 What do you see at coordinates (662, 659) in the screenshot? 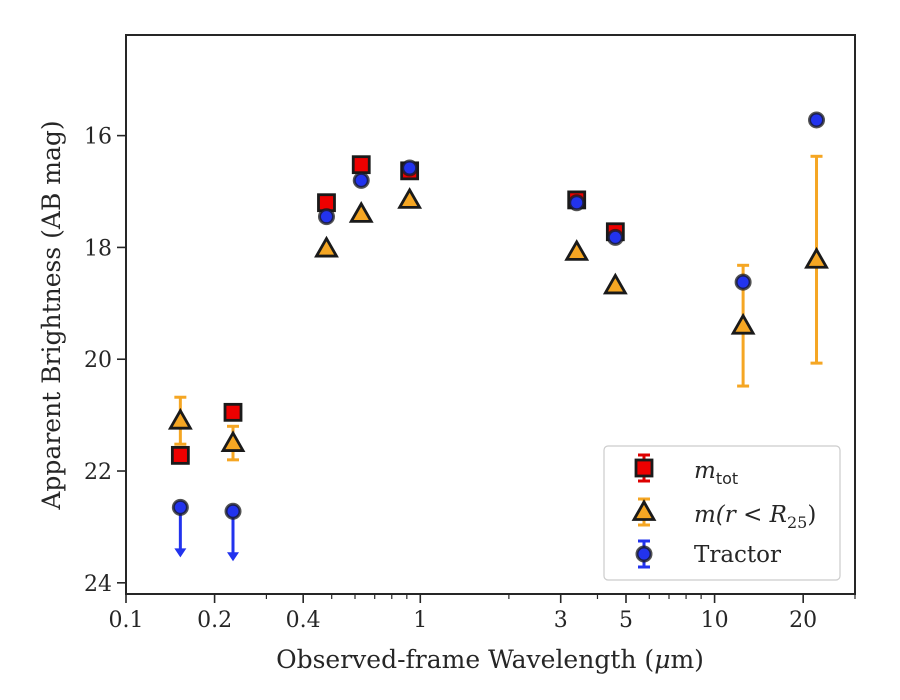
I see `x-axis-title-mu: μ` at bounding box center [662, 659].